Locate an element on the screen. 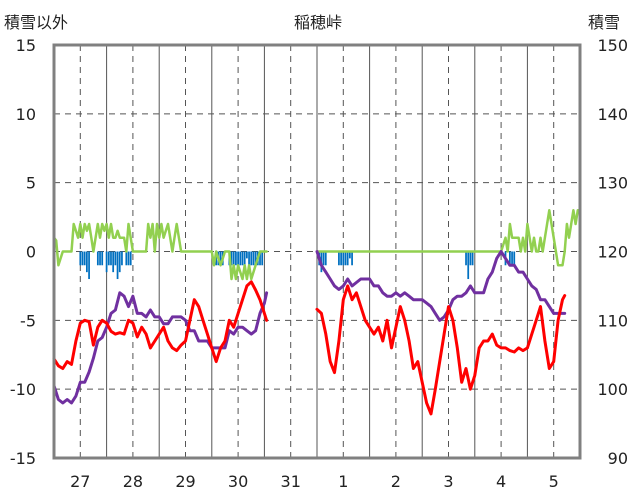  x-tick-label: 4 is located at coordinates (501, 481).